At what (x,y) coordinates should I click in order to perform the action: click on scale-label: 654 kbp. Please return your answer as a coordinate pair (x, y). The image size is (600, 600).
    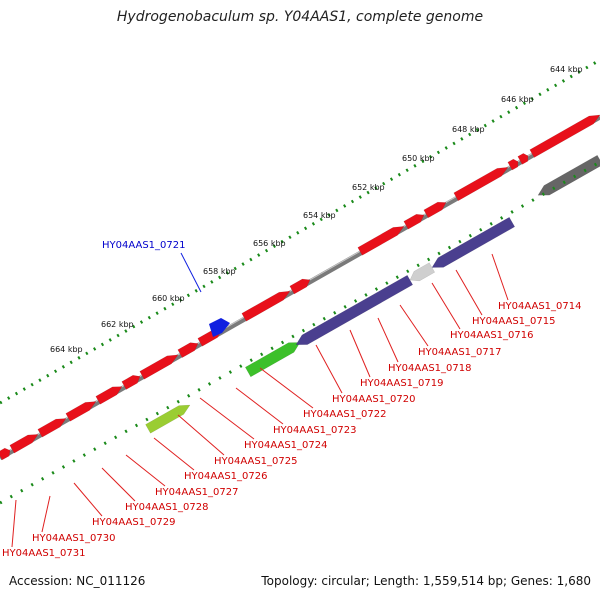
    Looking at the image, I should click on (319, 215).